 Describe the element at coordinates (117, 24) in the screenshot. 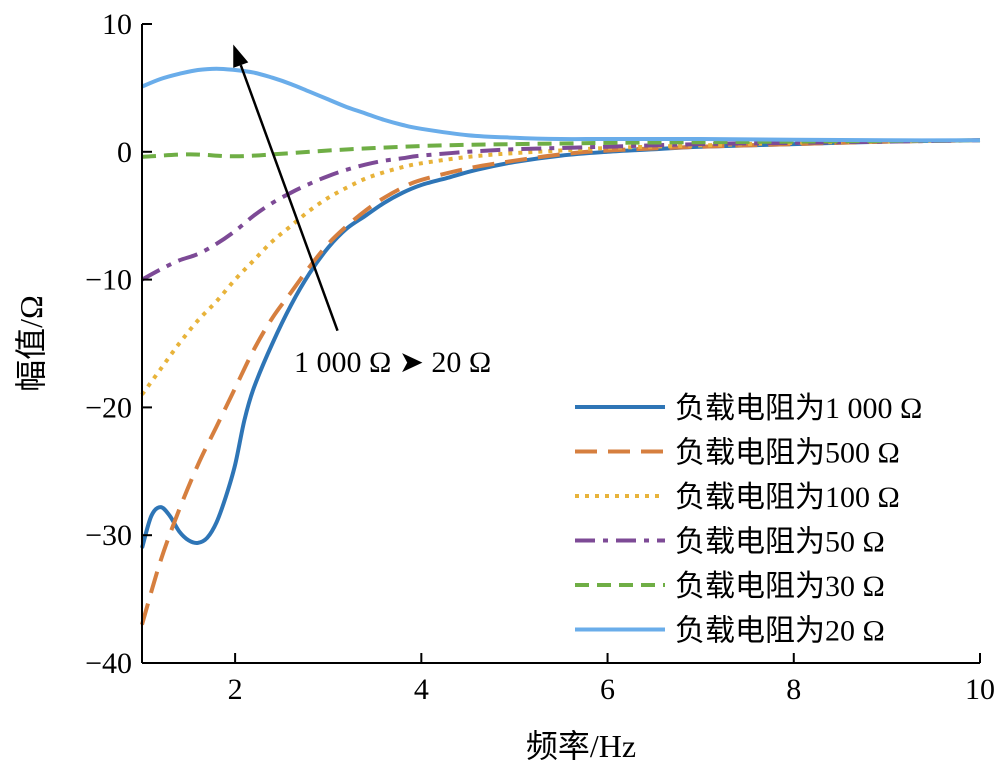

I see `y-tick-label: 10` at that location.